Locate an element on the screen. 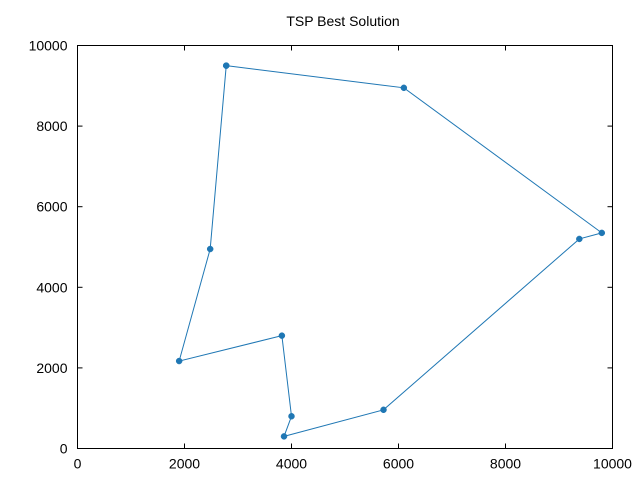 This screenshot has height=480, width=640. x-tick-label: 4000 is located at coordinates (291, 464).